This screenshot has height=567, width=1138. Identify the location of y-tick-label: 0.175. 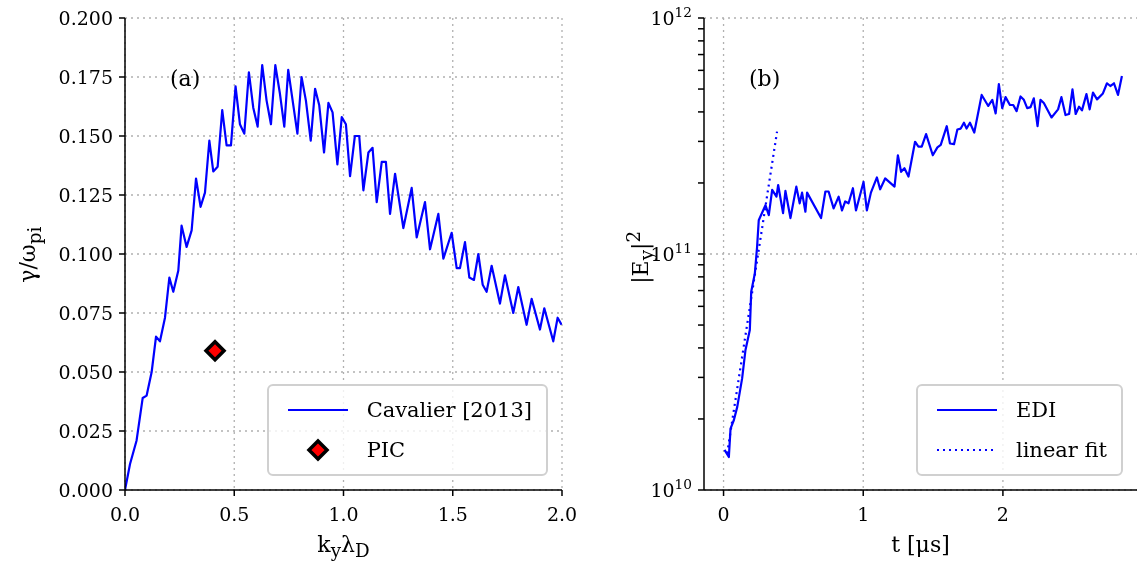
(85, 77).